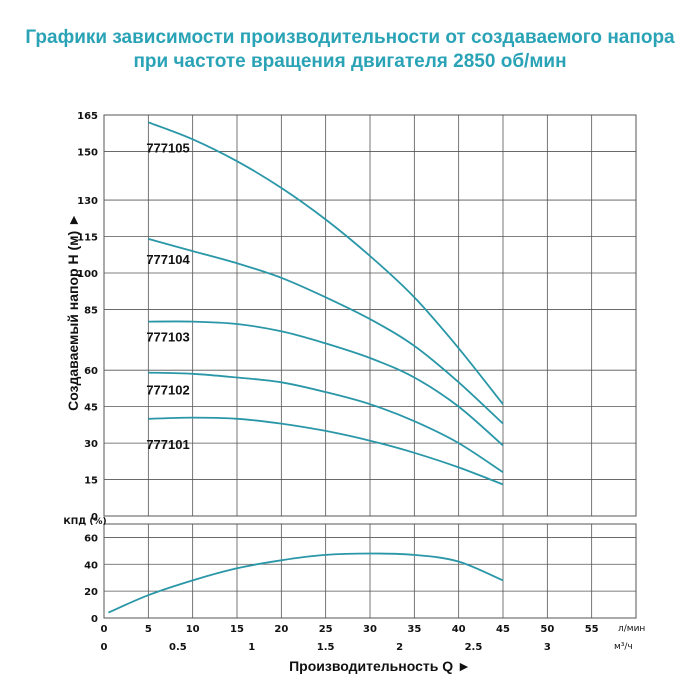 The image size is (700, 700). What do you see at coordinates (91, 408) in the screenshot?
I see `y-tick-label: 45` at bounding box center [91, 408].